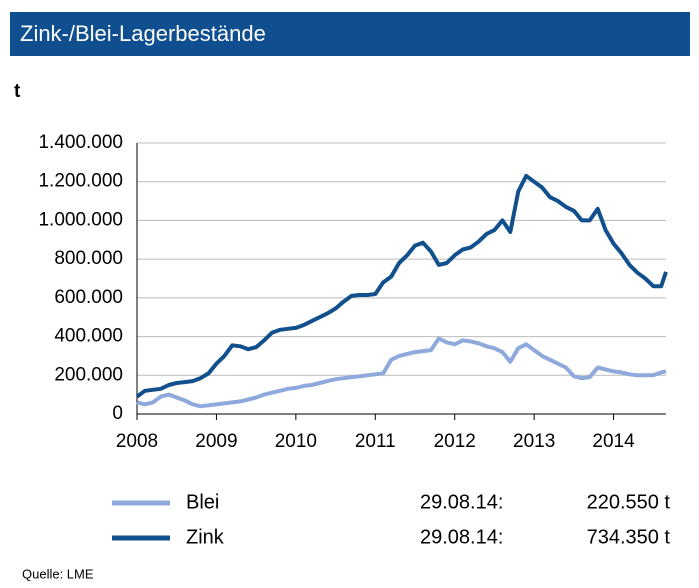  What do you see at coordinates (80, 181) in the screenshot?
I see `y-tick-label: 1.200.000` at bounding box center [80, 181].